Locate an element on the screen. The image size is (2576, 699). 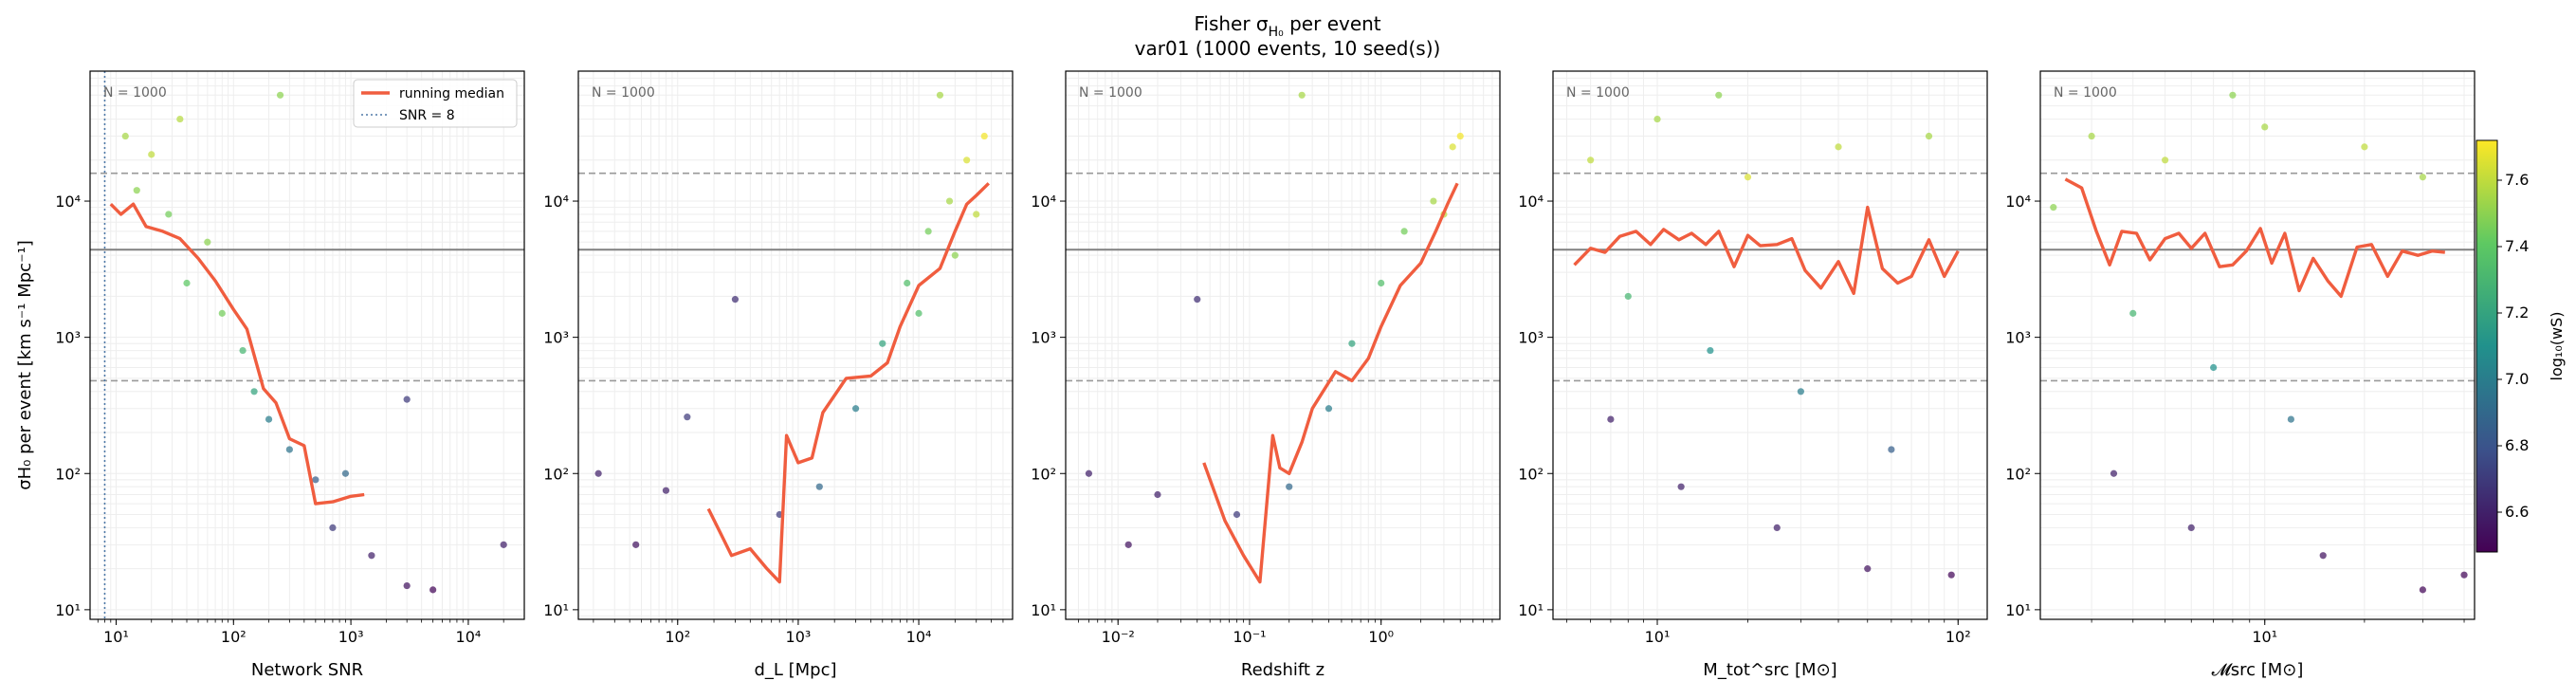
scatter-points is located at coordinates (314, 342).